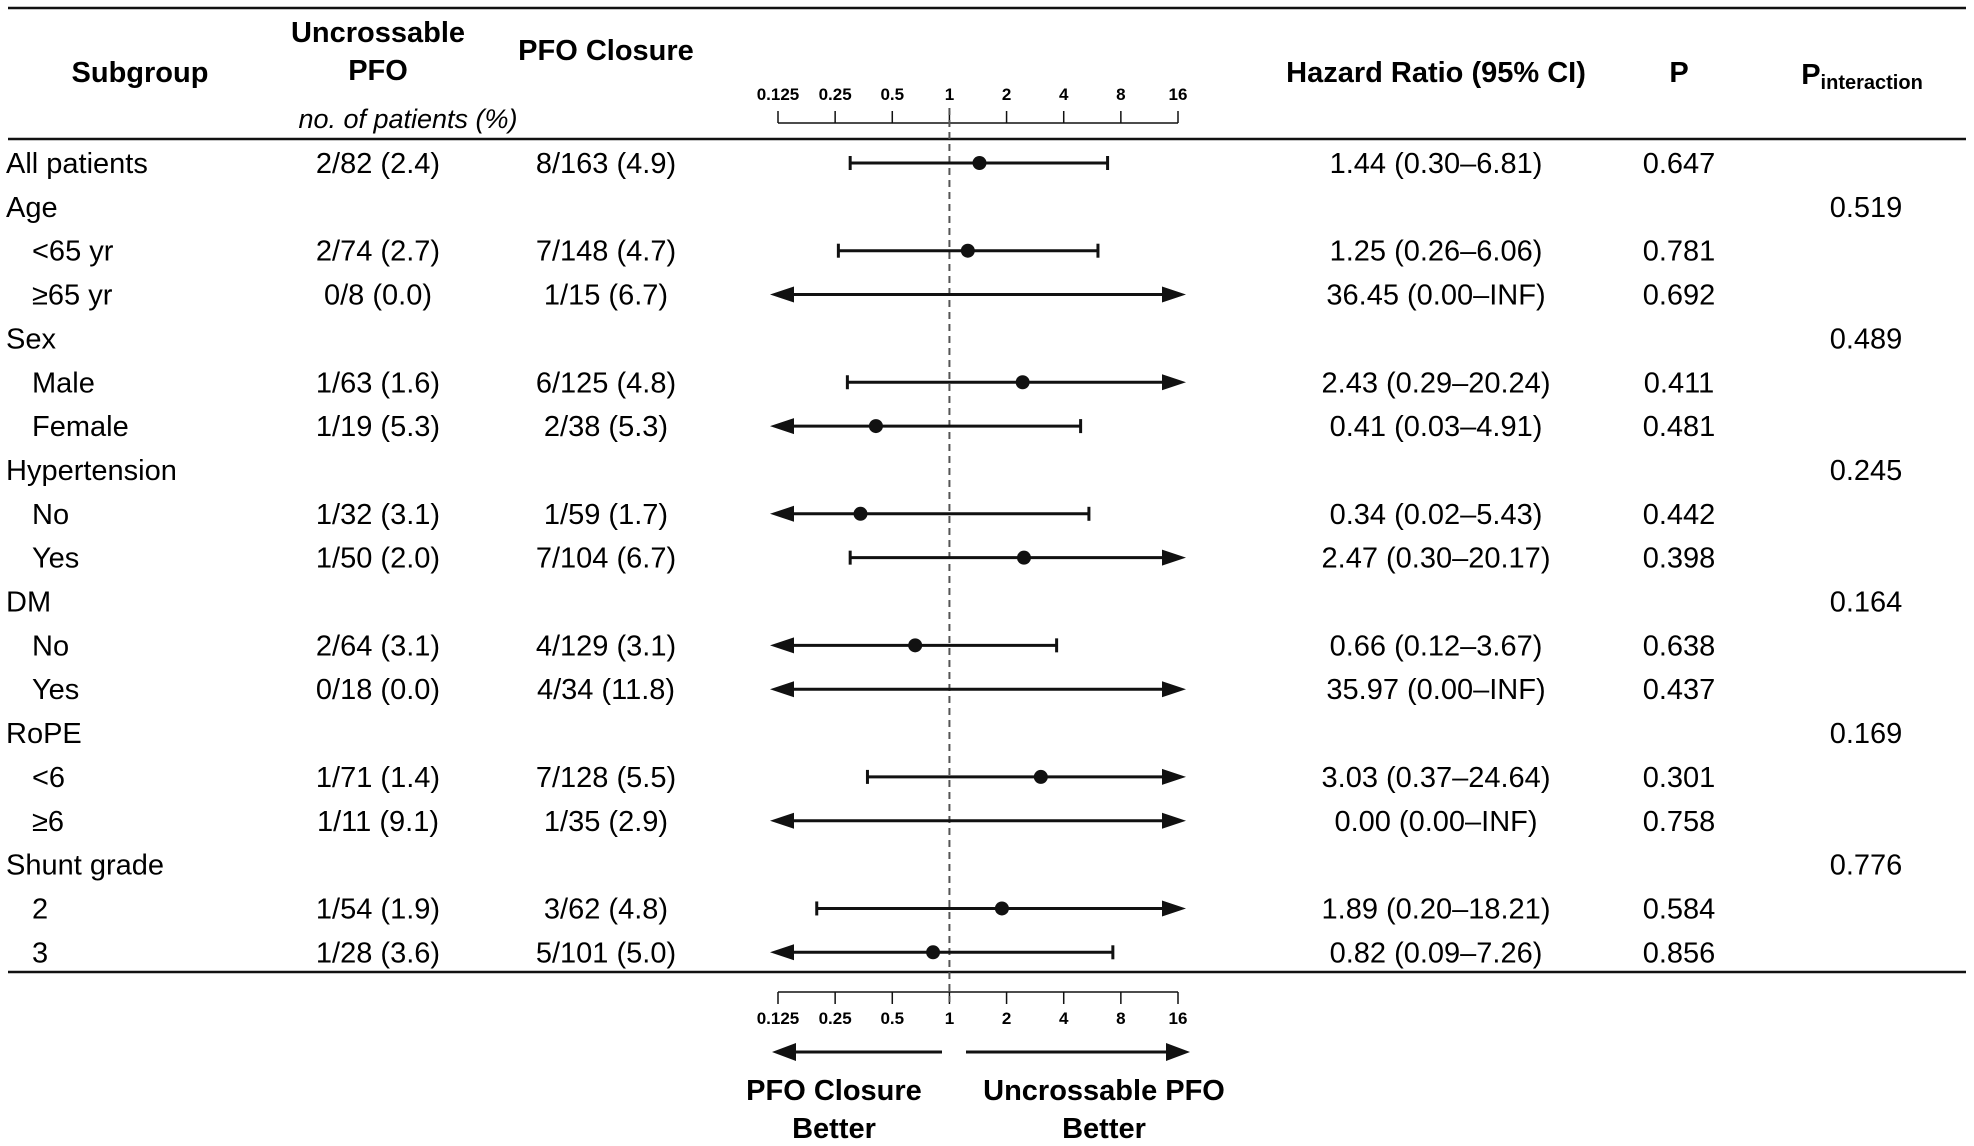  What do you see at coordinates (1866, 471) in the screenshot?
I see `p-interaction-value: 0.245` at bounding box center [1866, 471].